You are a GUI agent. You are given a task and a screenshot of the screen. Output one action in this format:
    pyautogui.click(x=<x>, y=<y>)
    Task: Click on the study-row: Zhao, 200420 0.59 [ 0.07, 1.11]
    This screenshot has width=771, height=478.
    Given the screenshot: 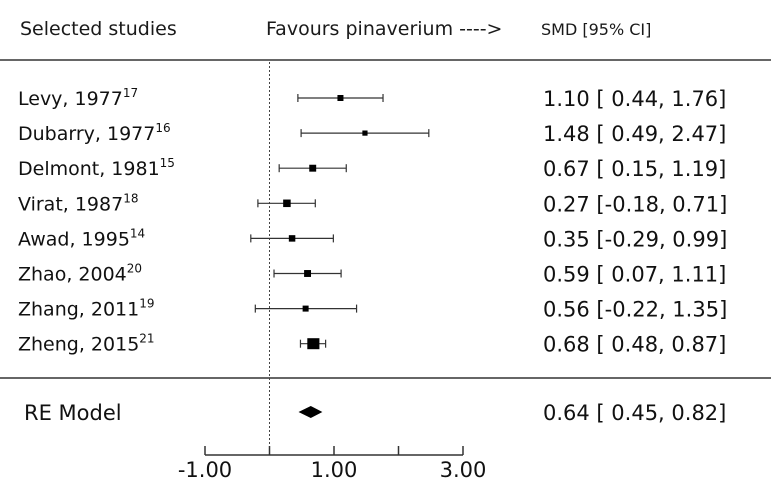 What is the action you would take?
    pyautogui.click(x=372, y=274)
    